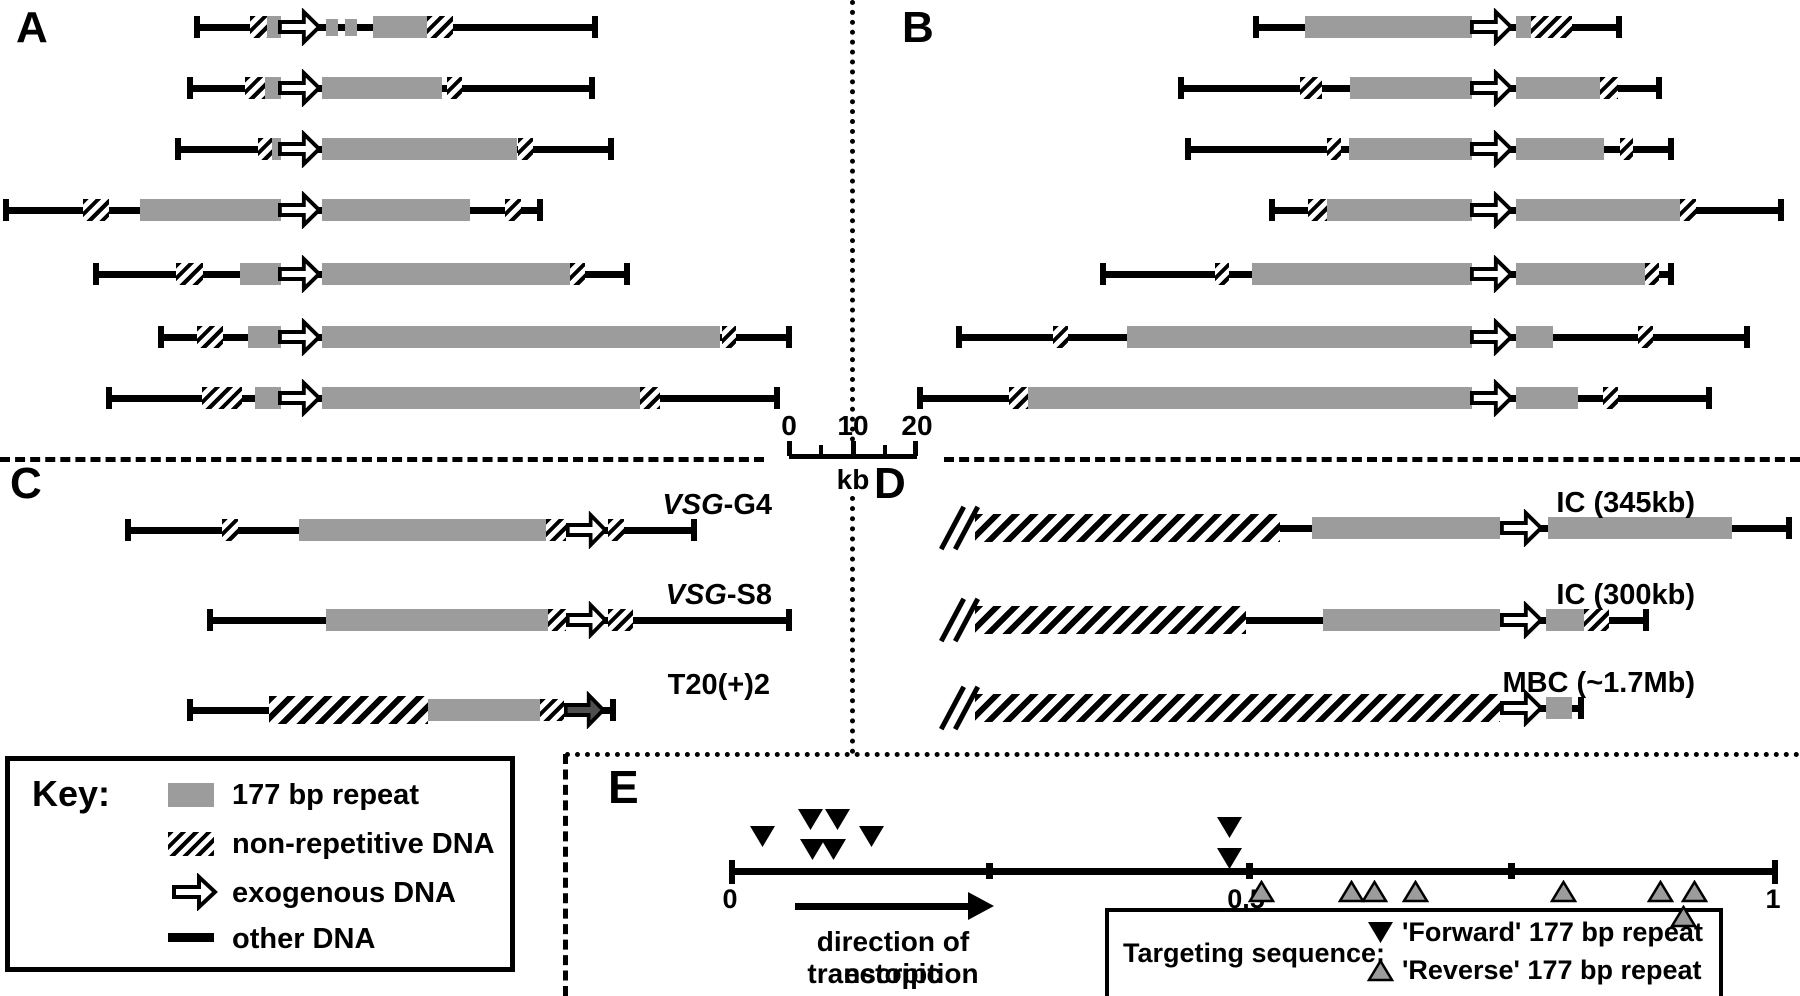 The width and height of the screenshot is (1800, 996). Describe the element at coordinates (1250, 398) in the screenshot. I see `construct-B7-177bp-repeat-box` at that location.